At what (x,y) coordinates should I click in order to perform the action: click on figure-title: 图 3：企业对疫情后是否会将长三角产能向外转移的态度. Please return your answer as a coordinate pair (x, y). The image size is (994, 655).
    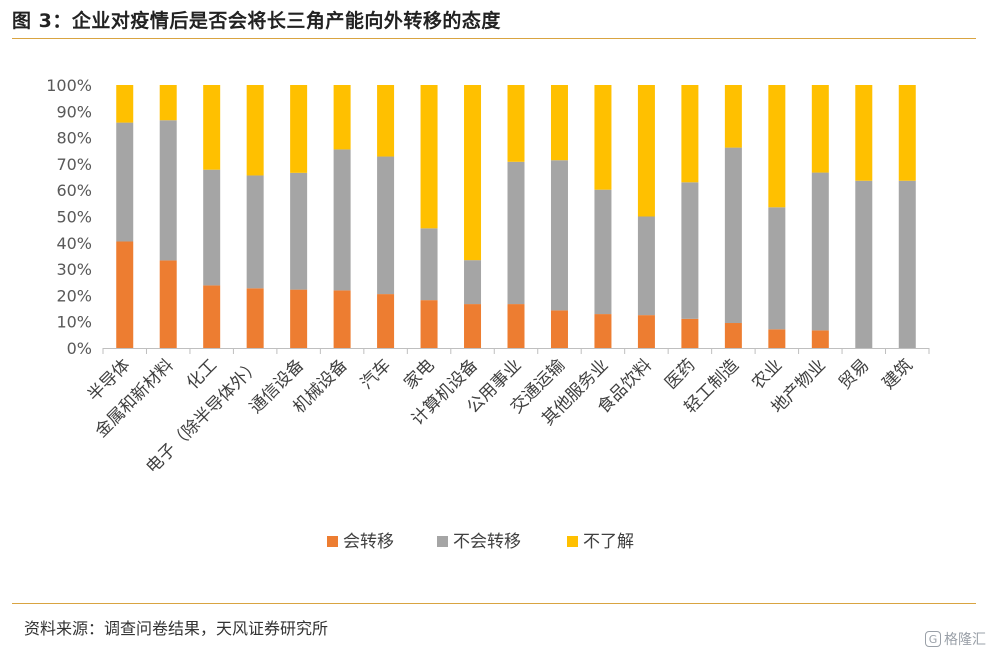
    Looking at the image, I should click on (256, 21).